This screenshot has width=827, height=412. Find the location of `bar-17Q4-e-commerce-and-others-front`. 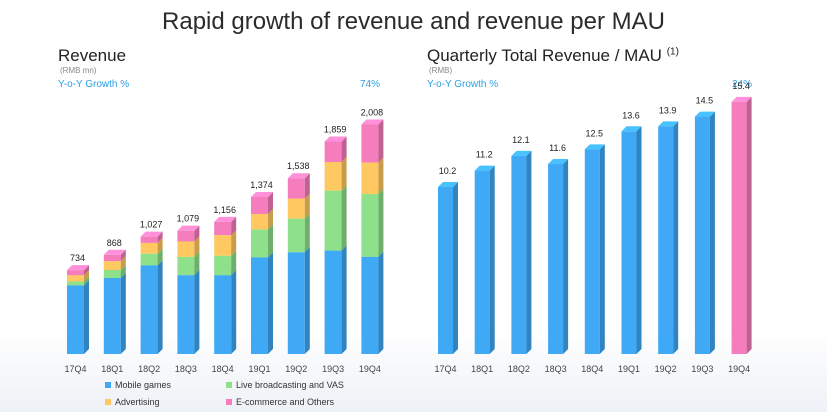

bar-17Q4-e-commerce-and-others-front is located at coordinates (75, 273).